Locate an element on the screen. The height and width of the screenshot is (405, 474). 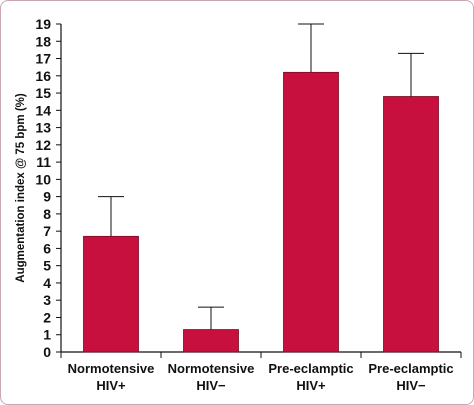
y-tick-label: 9 is located at coordinates (47, 197).